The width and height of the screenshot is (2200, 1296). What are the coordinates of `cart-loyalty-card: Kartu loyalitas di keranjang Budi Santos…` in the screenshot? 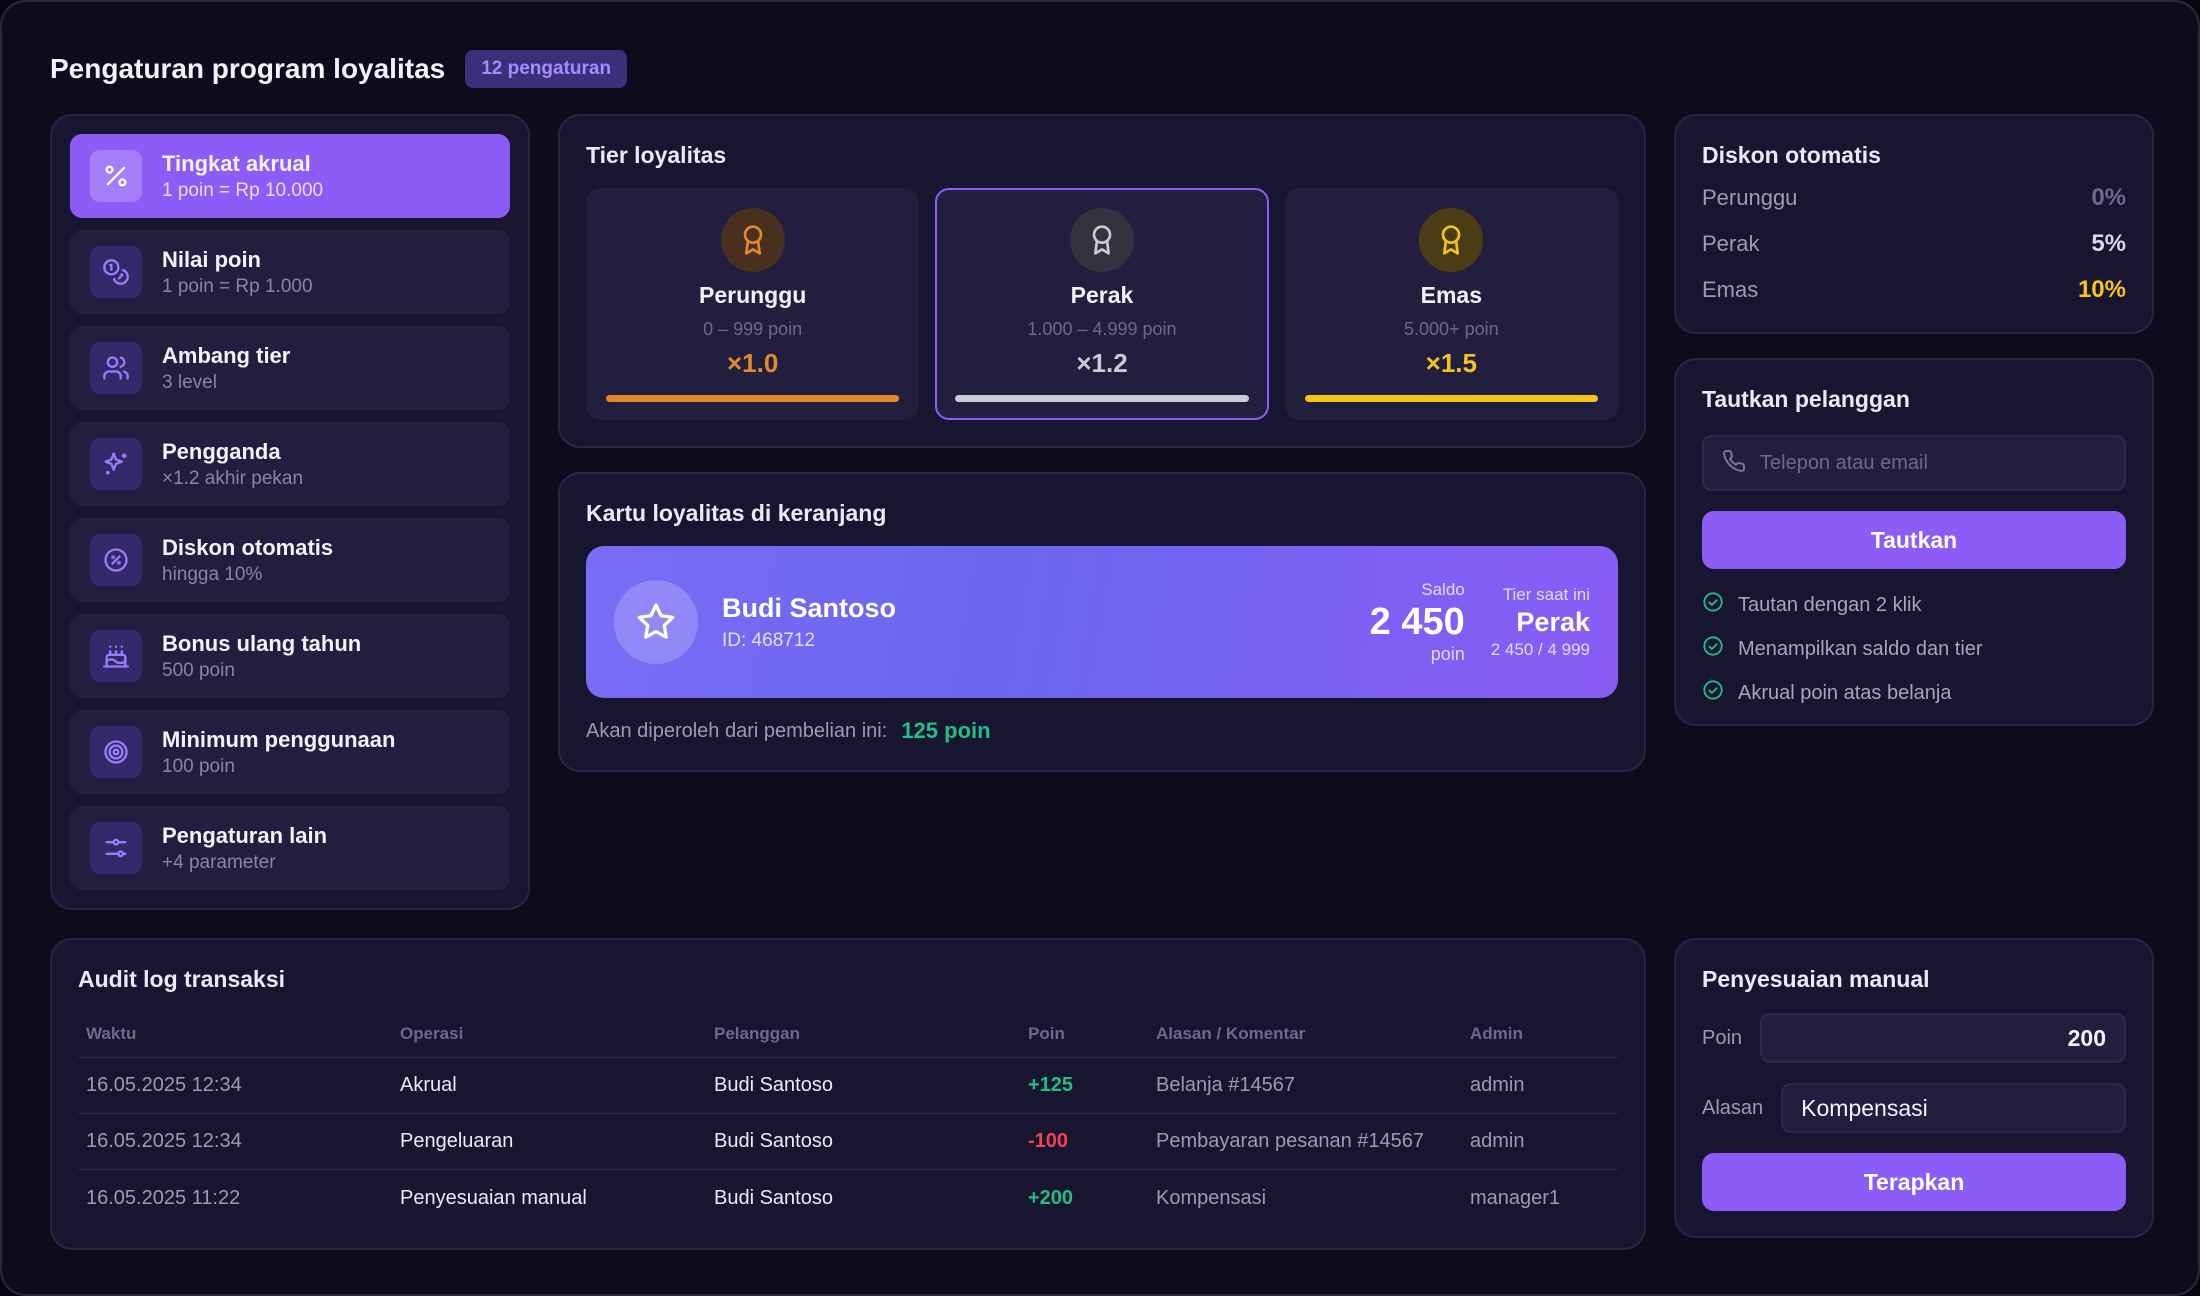 It's located at (1102, 622).